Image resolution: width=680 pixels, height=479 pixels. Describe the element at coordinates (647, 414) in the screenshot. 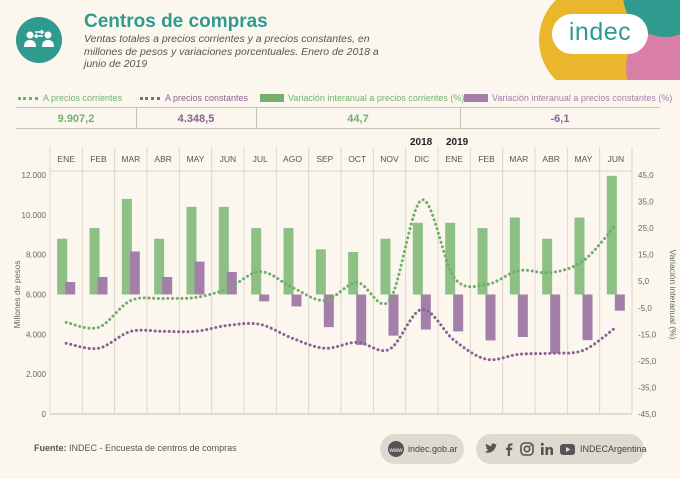

I see `y2-tick-label: -45,0` at that location.